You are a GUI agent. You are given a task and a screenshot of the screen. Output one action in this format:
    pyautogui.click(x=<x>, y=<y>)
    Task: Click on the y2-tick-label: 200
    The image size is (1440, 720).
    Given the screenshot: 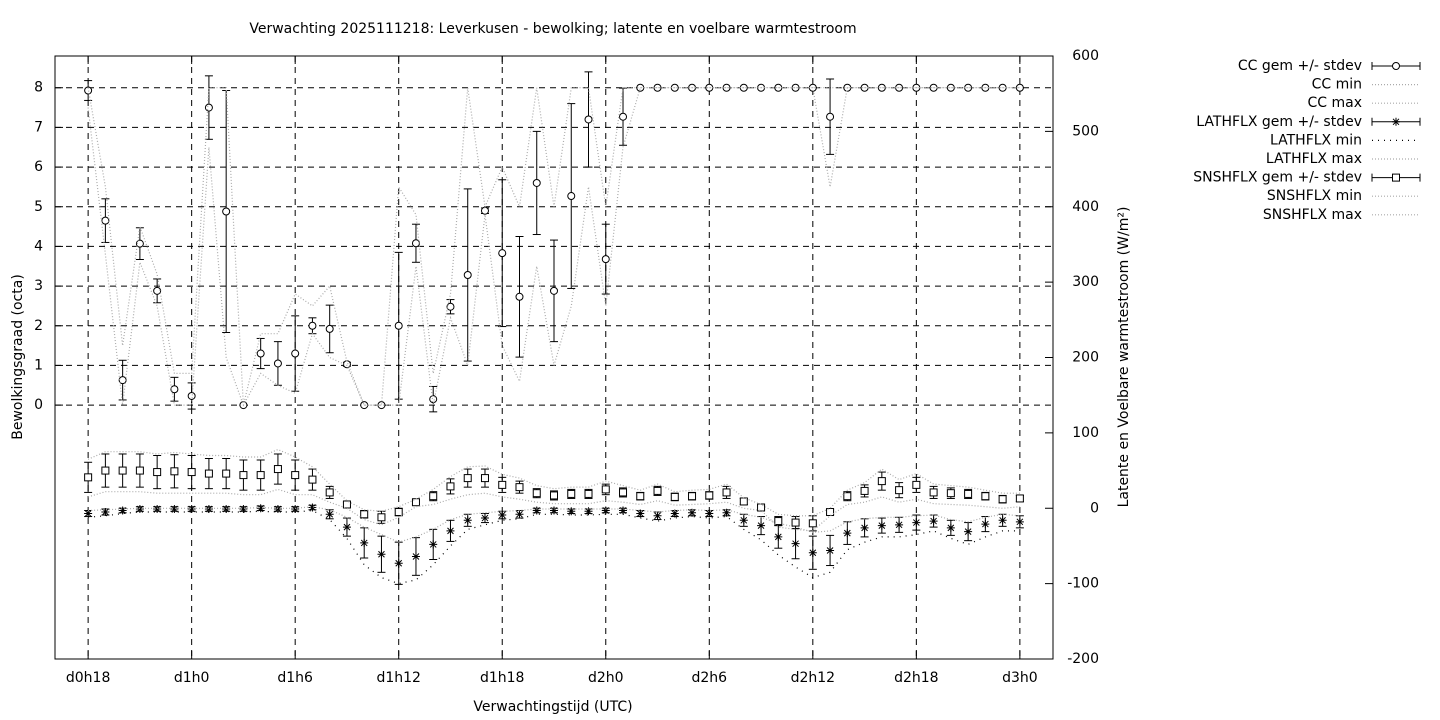 What is the action you would take?
    pyautogui.click(x=1085, y=358)
    